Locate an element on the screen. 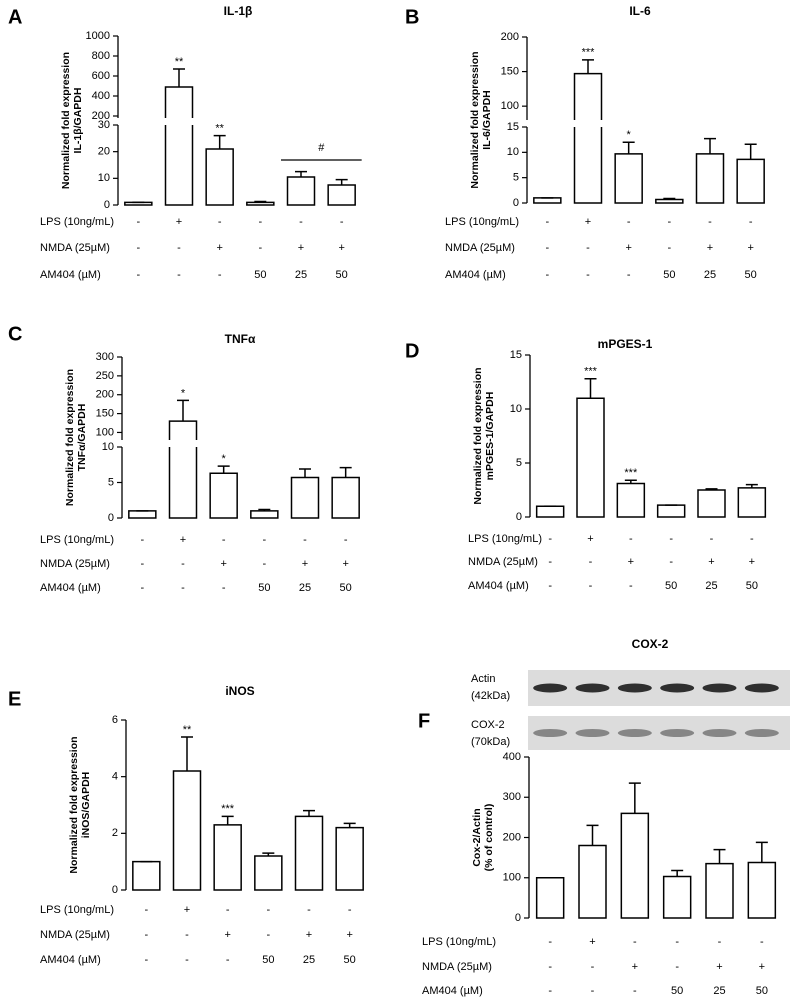  panel-letter: C is located at coordinates (15, 334).